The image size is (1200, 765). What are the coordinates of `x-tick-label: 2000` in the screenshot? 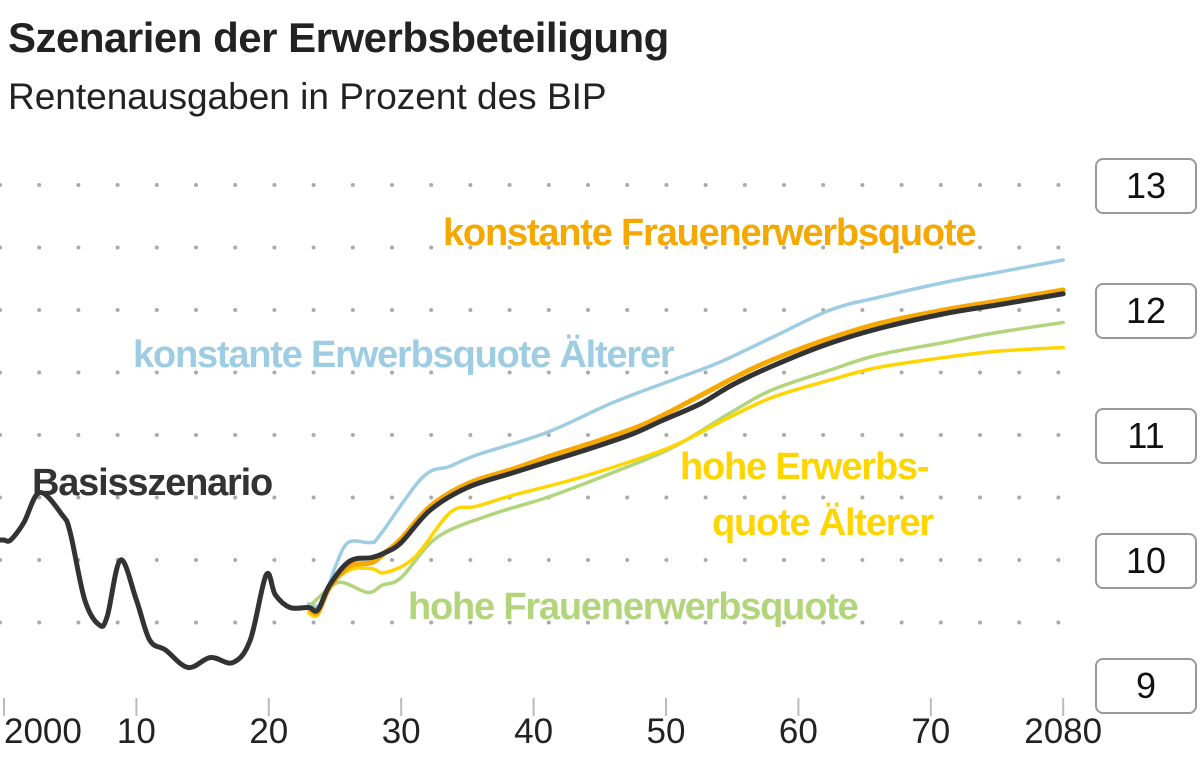 It's located at (43, 731).